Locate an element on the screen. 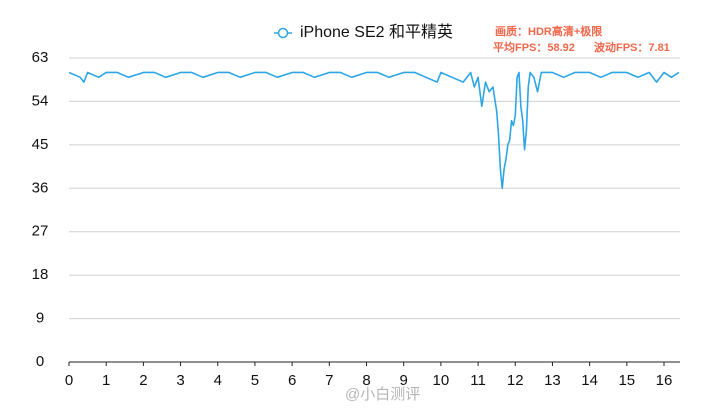 The image size is (720, 412). legend-marker is located at coordinates (283, 33).